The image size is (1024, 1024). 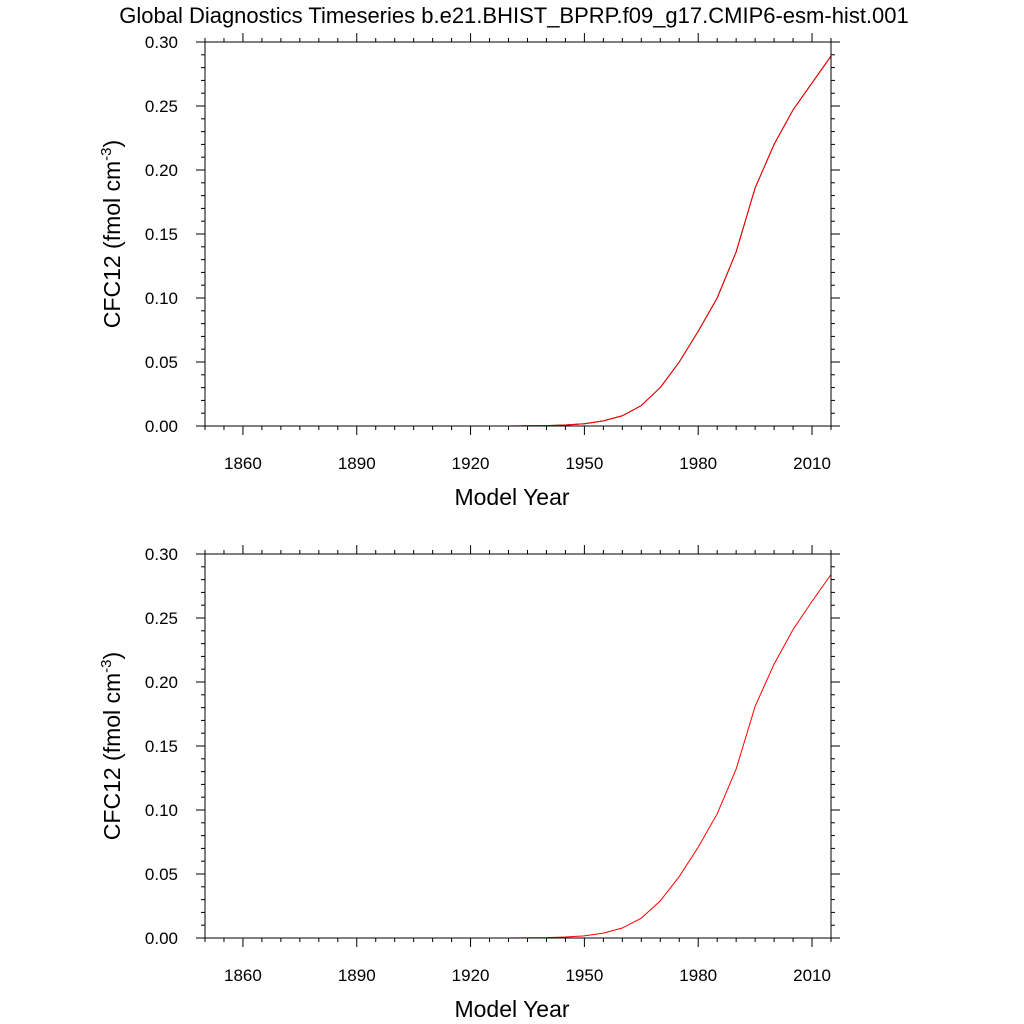 What do you see at coordinates (112, 656) in the screenshot?
I see `bottom-y-axis-title-close: )` at bounding box center [112, 656].